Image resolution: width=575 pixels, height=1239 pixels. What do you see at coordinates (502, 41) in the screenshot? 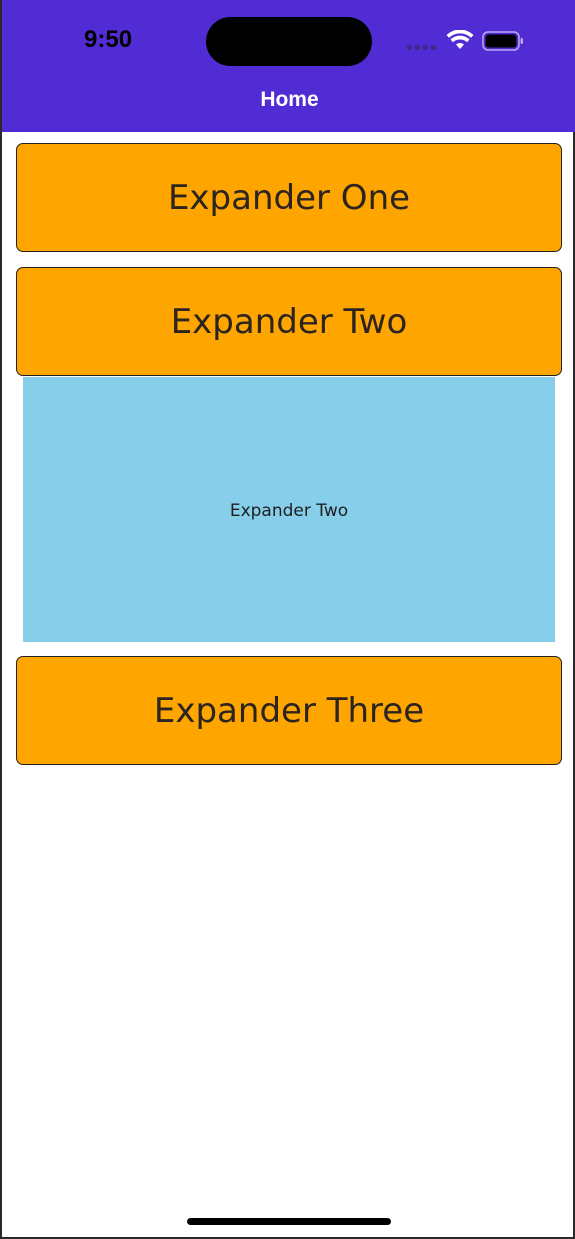
I see `battery-icon` at bounding box center [502, 41].